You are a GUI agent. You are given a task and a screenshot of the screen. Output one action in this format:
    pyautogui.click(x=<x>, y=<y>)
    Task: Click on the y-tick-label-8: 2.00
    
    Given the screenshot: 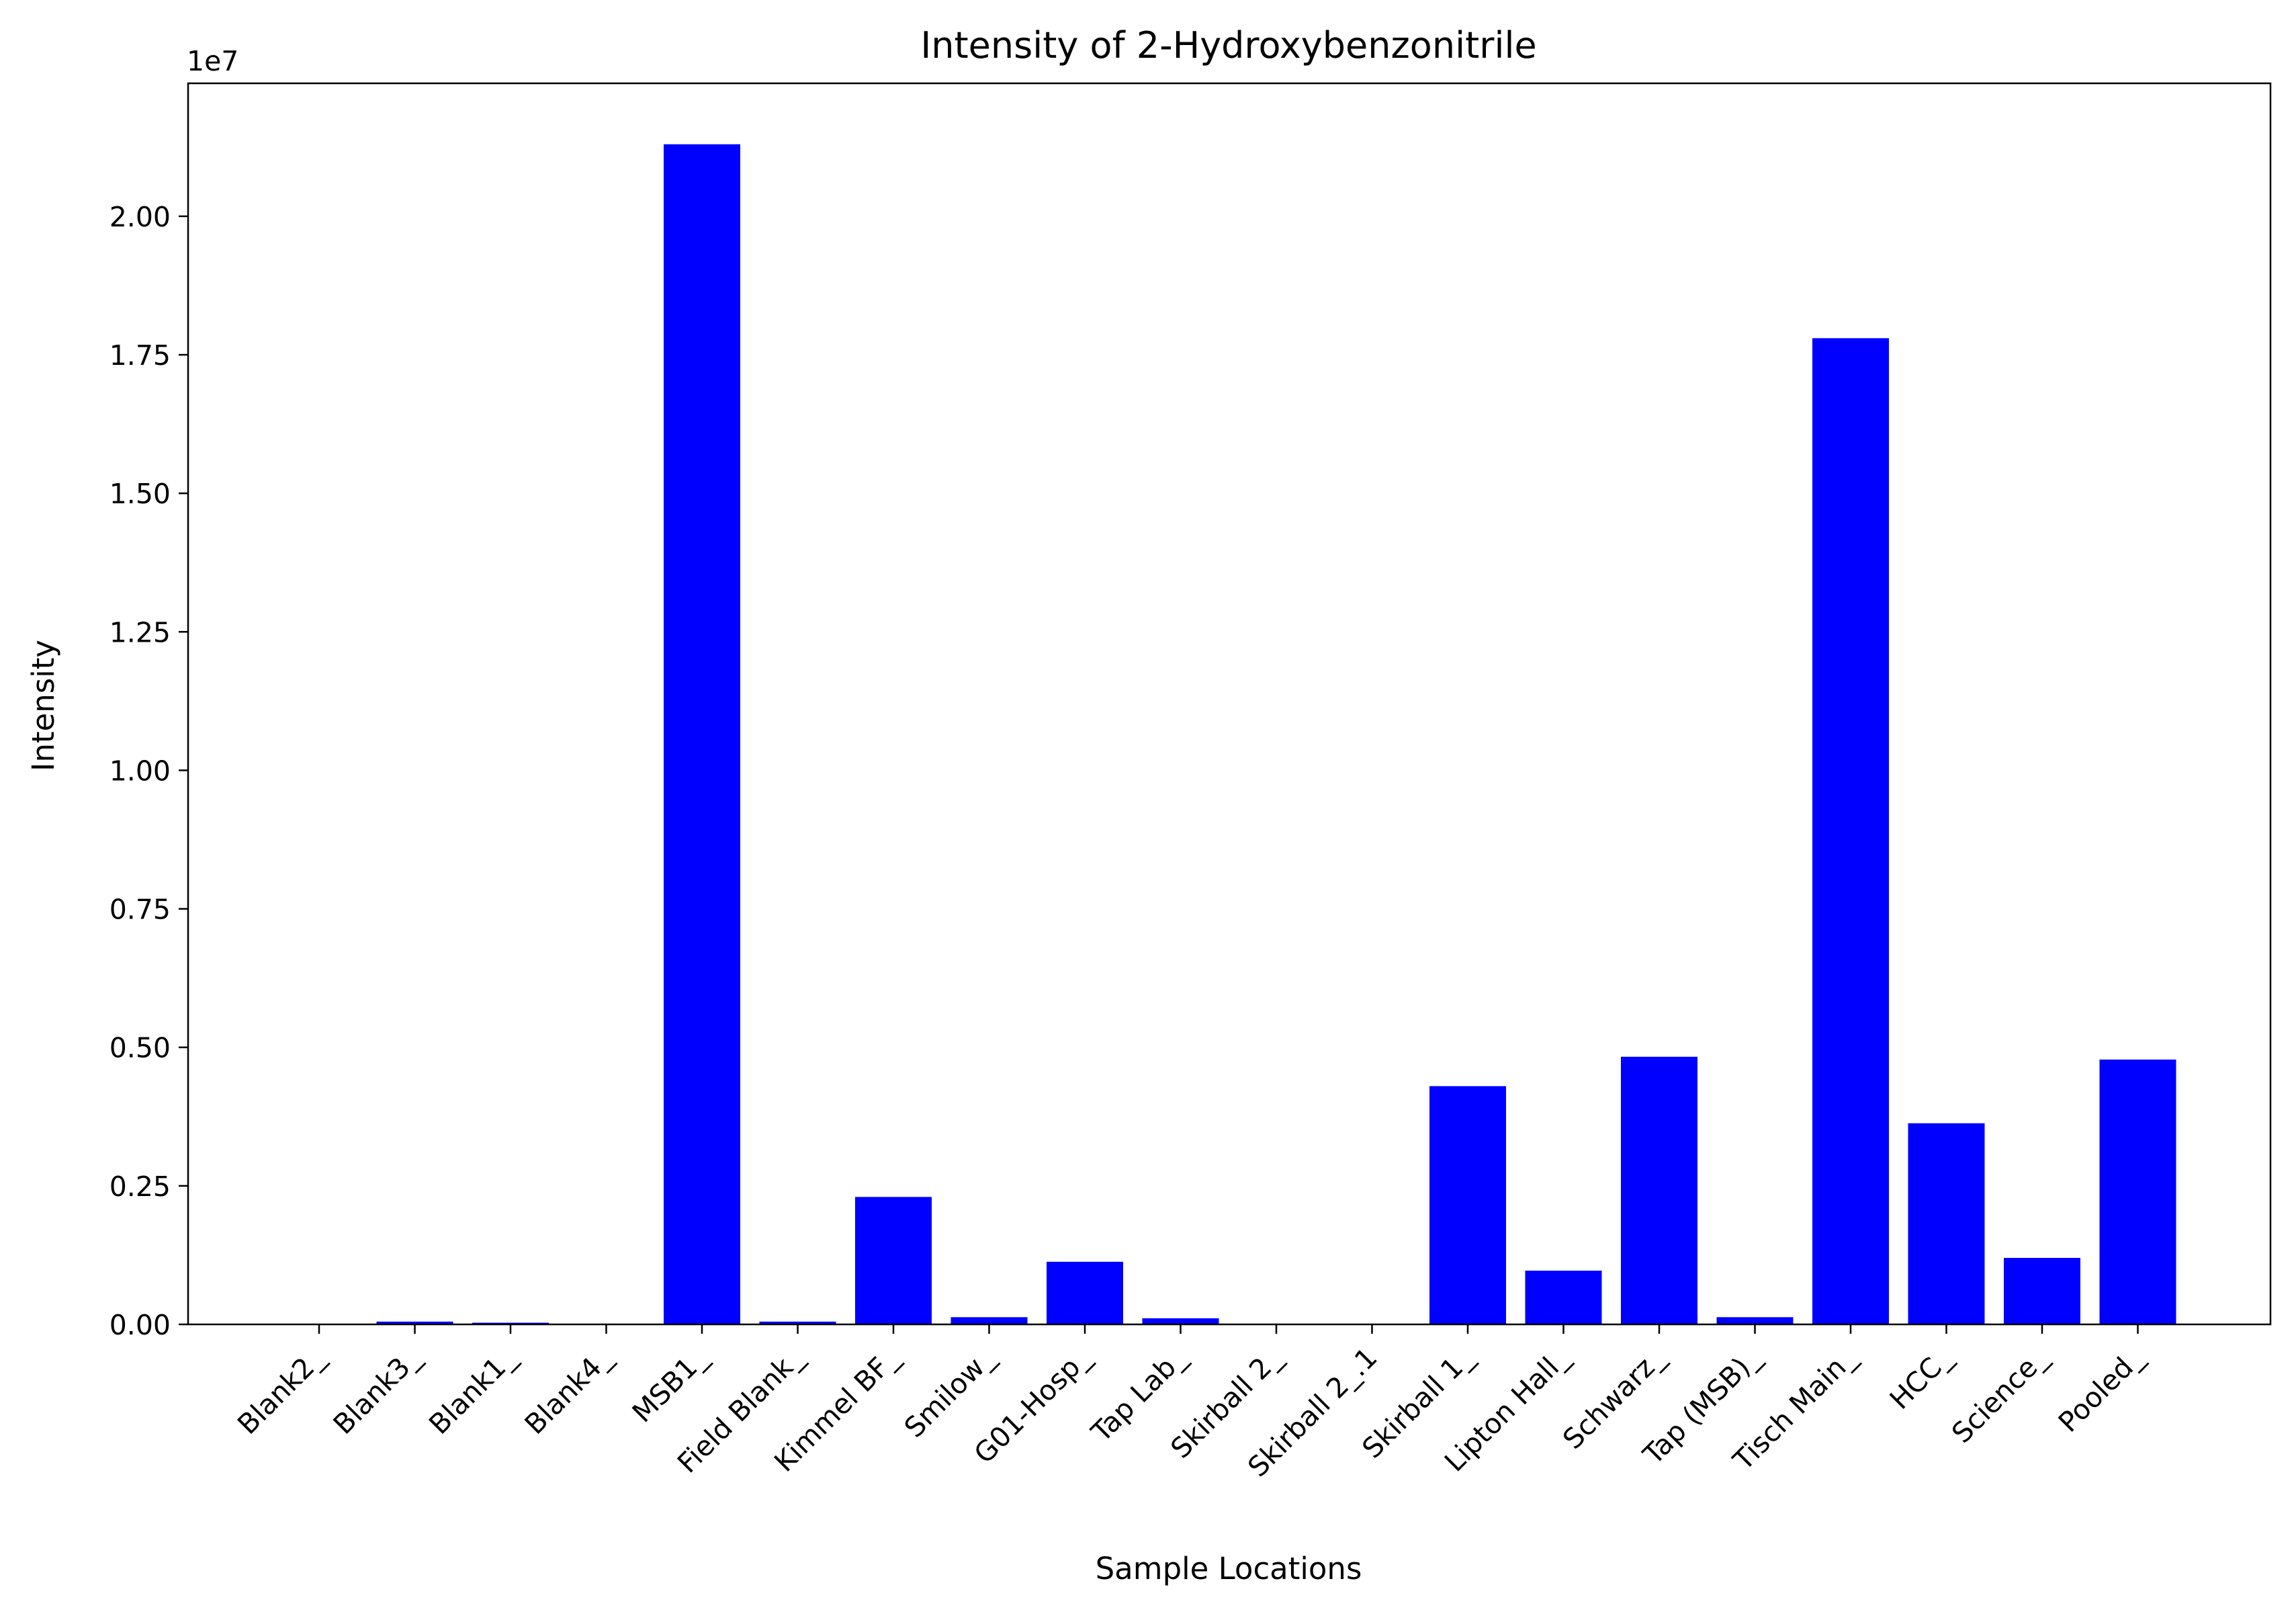 What is the action you would take?
    pyautogui.click(x=140, y=217)
    